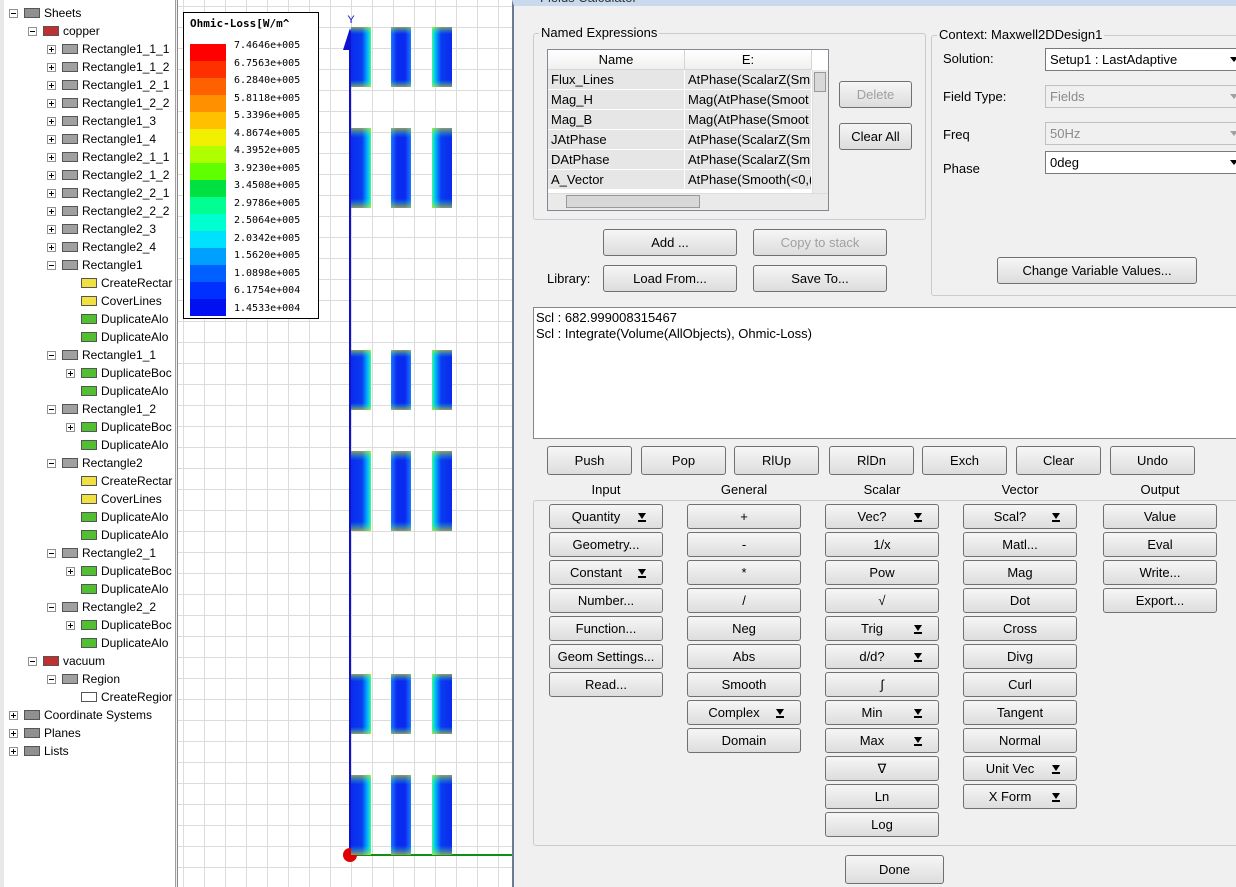 This screenshot has width=1236, height=887. I want to click on button: √, so click(882, 600).